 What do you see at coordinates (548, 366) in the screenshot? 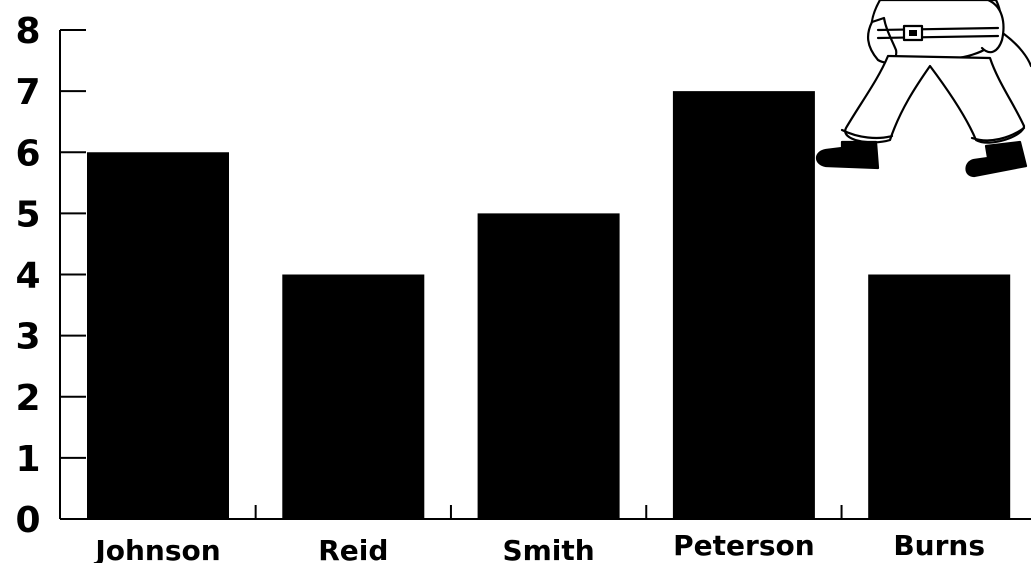
I see `bar-smith` at bounding box center [548, 366].